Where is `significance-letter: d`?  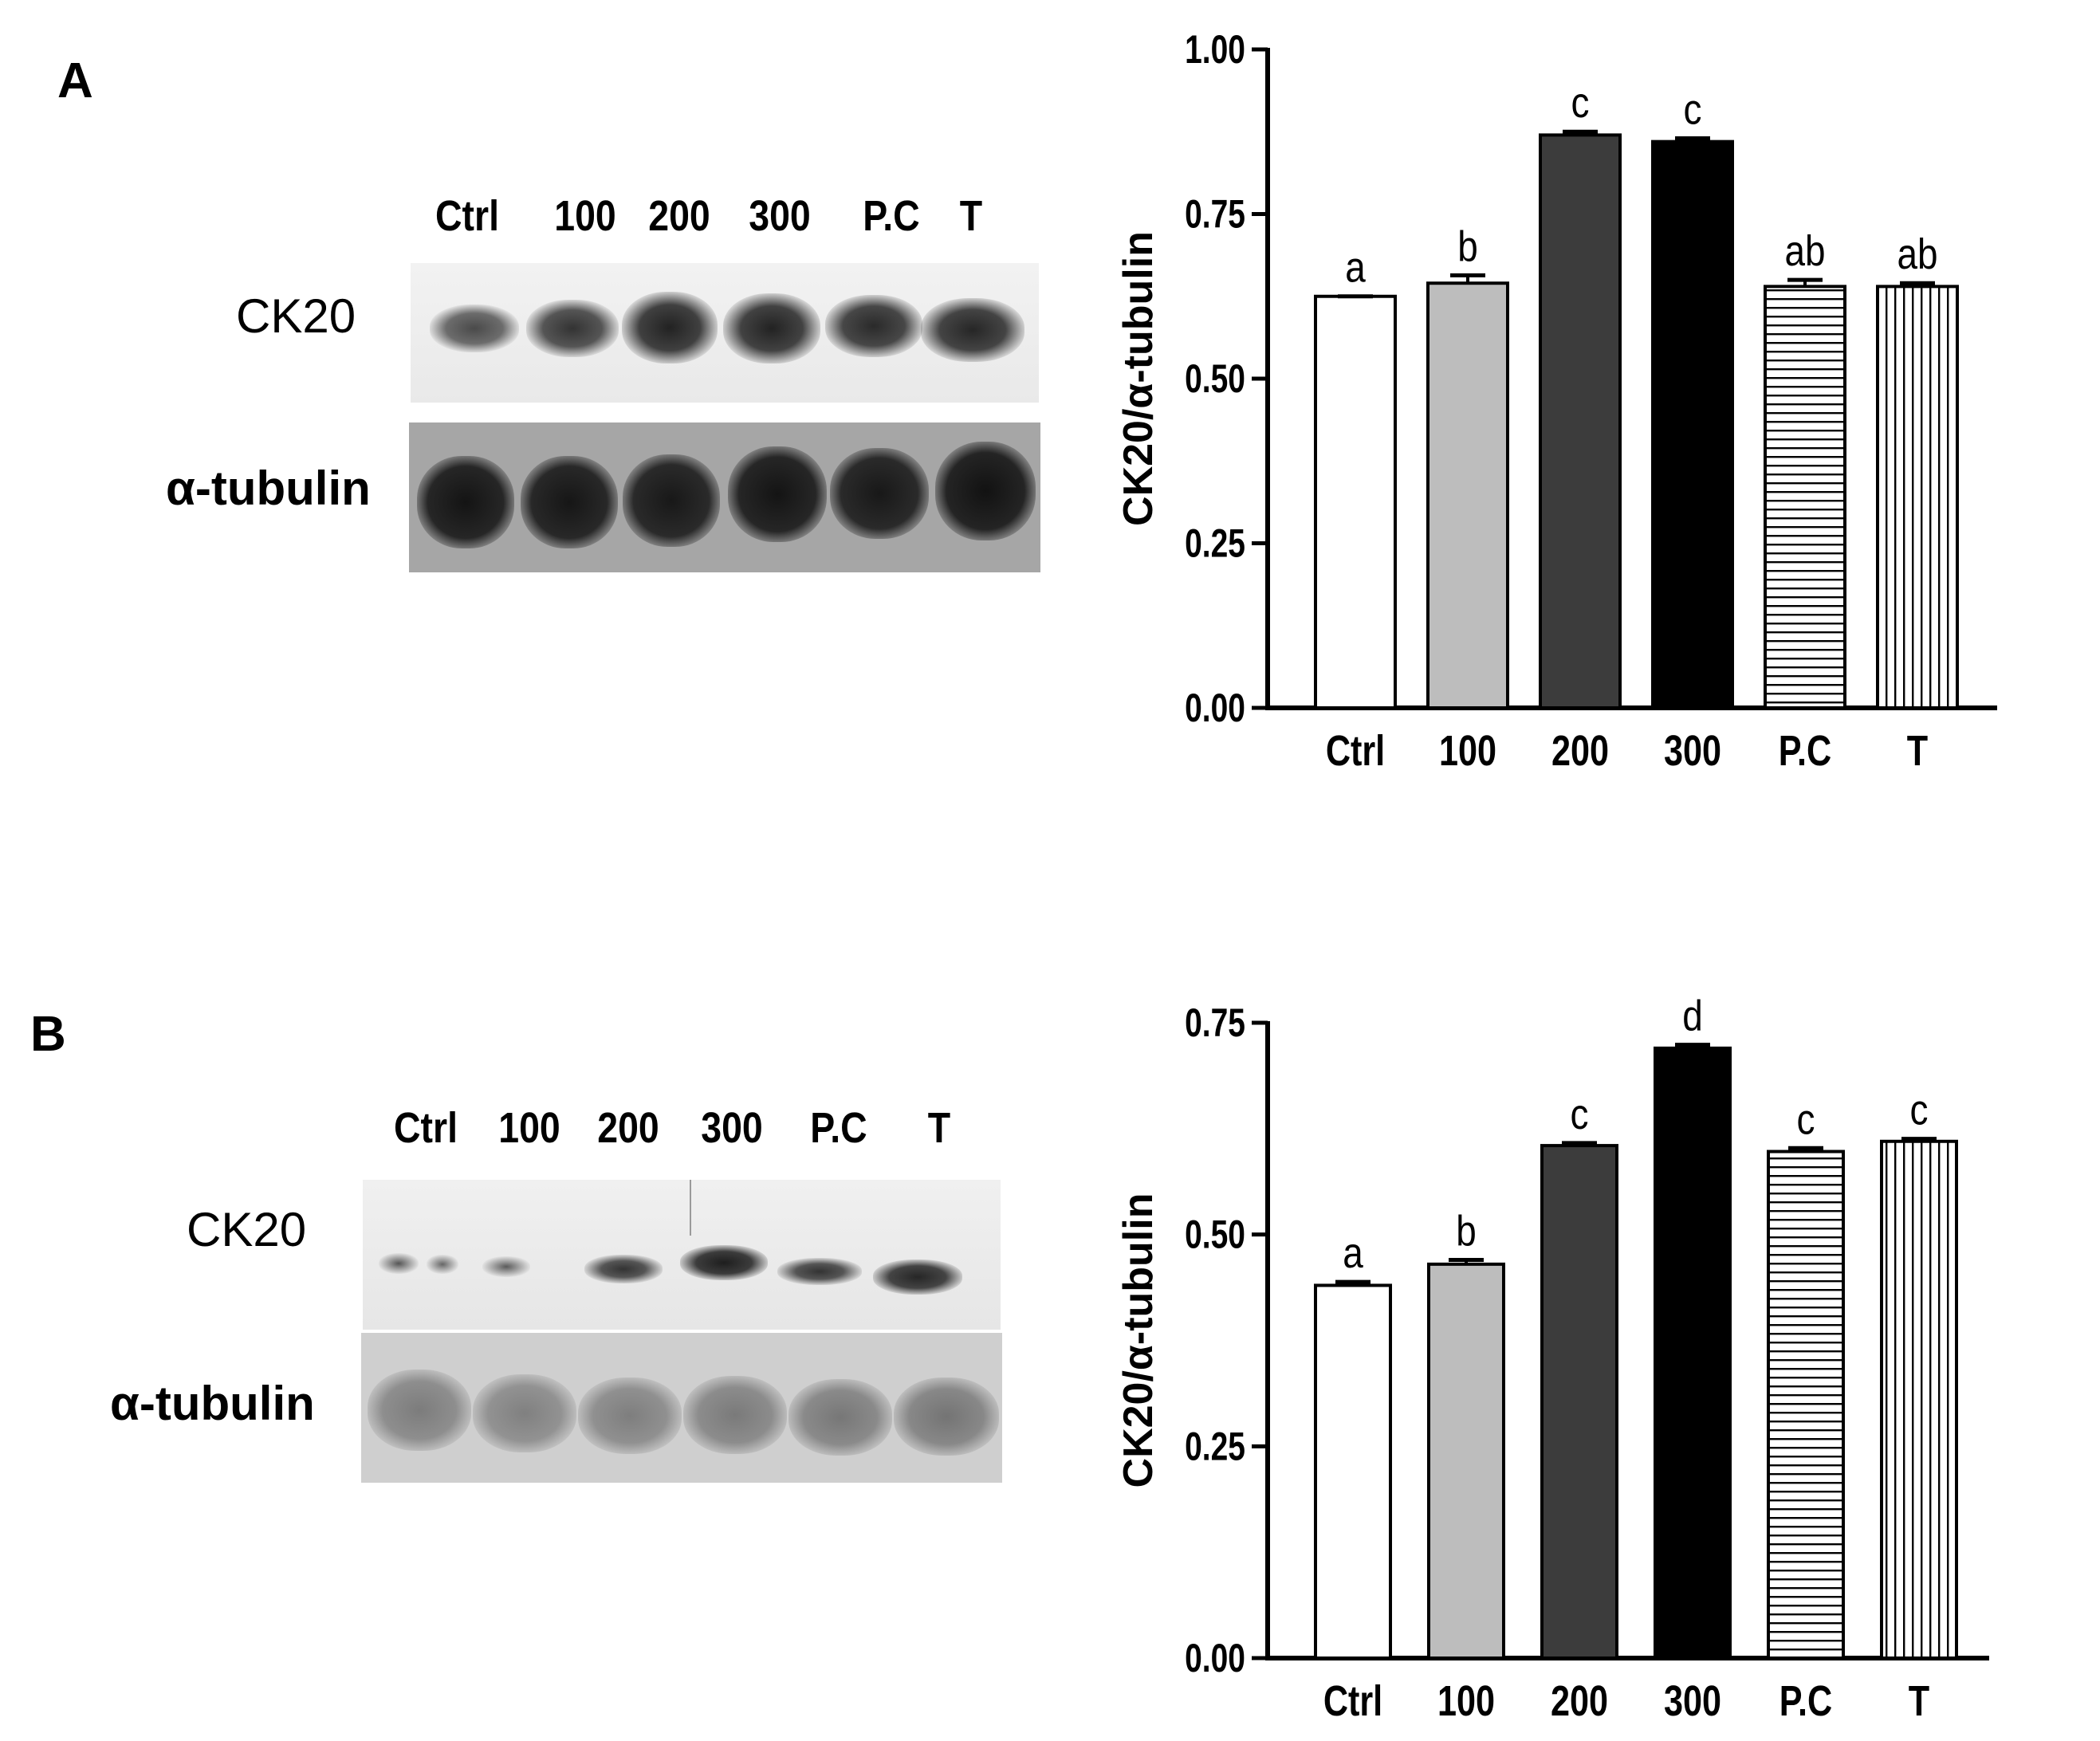
significance-letter: d is located at coordinates (1692, 1015).